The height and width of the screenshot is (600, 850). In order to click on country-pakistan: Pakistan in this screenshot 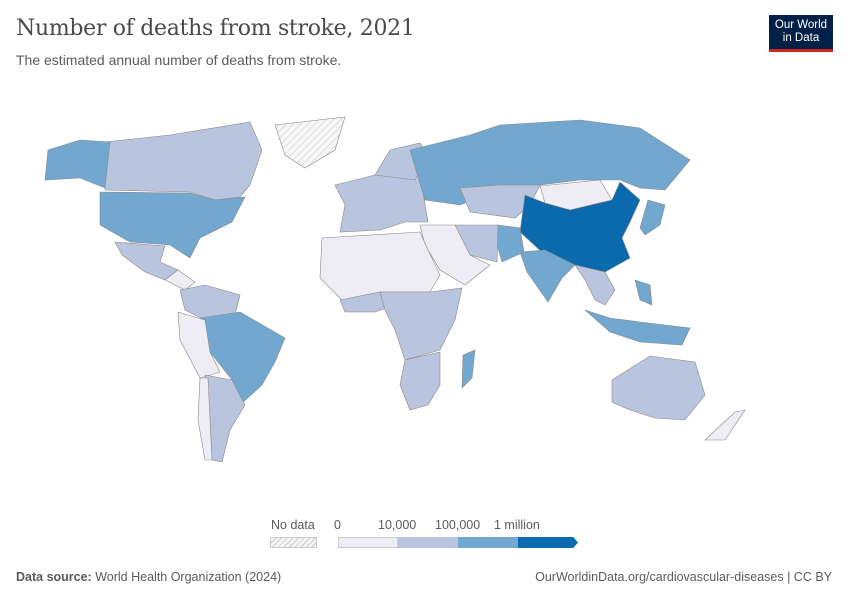, I will do `click(510, 243)`.